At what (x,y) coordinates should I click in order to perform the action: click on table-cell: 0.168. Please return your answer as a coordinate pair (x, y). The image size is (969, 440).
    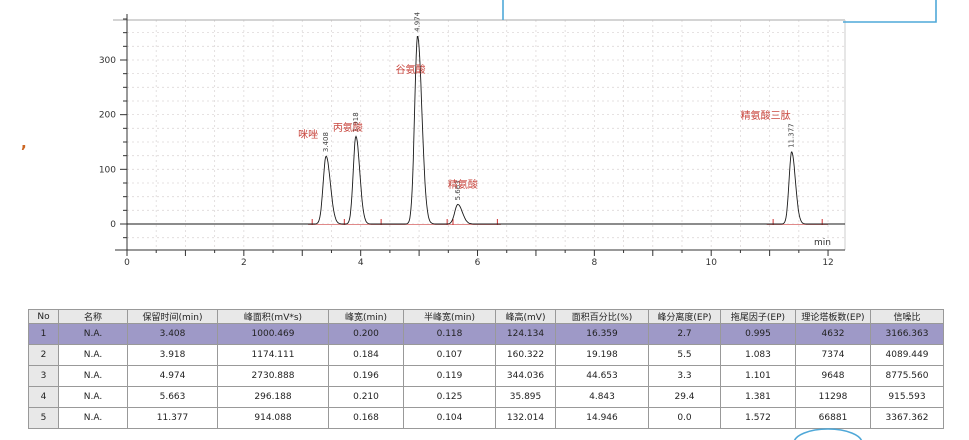
    Looking at the image, I should click on (366, 418).